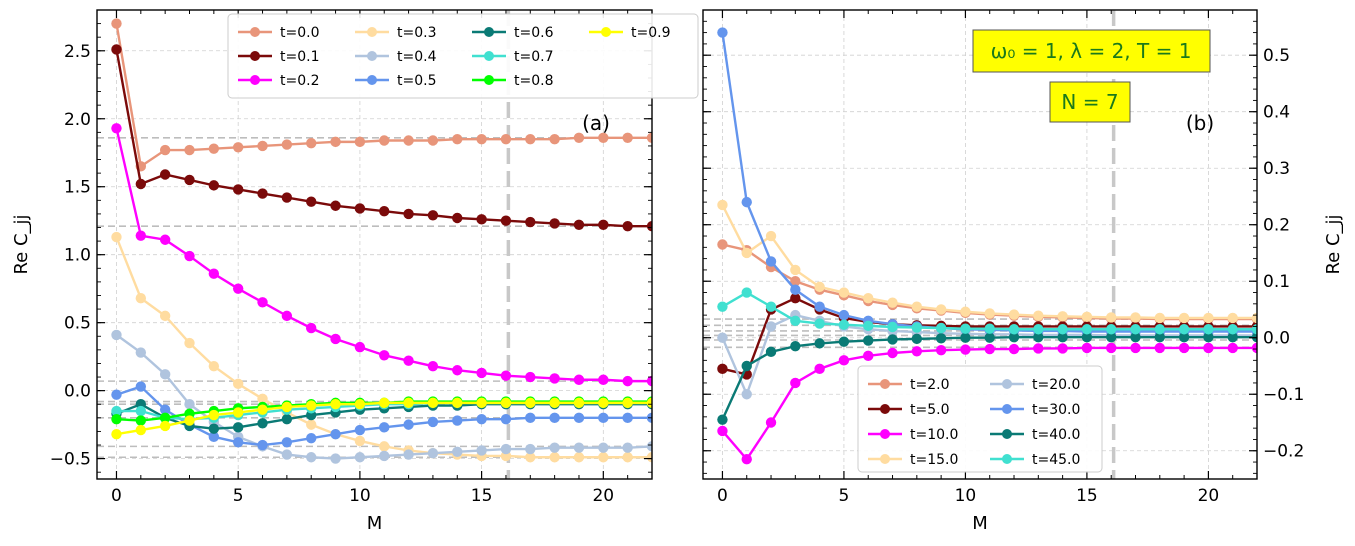 Image resolution: width=1355 pixels, height=546 pixels. Describe the element at coordinates (189, 343) in the screenshot. I see `data-point-t=0.3-m3` at that location.